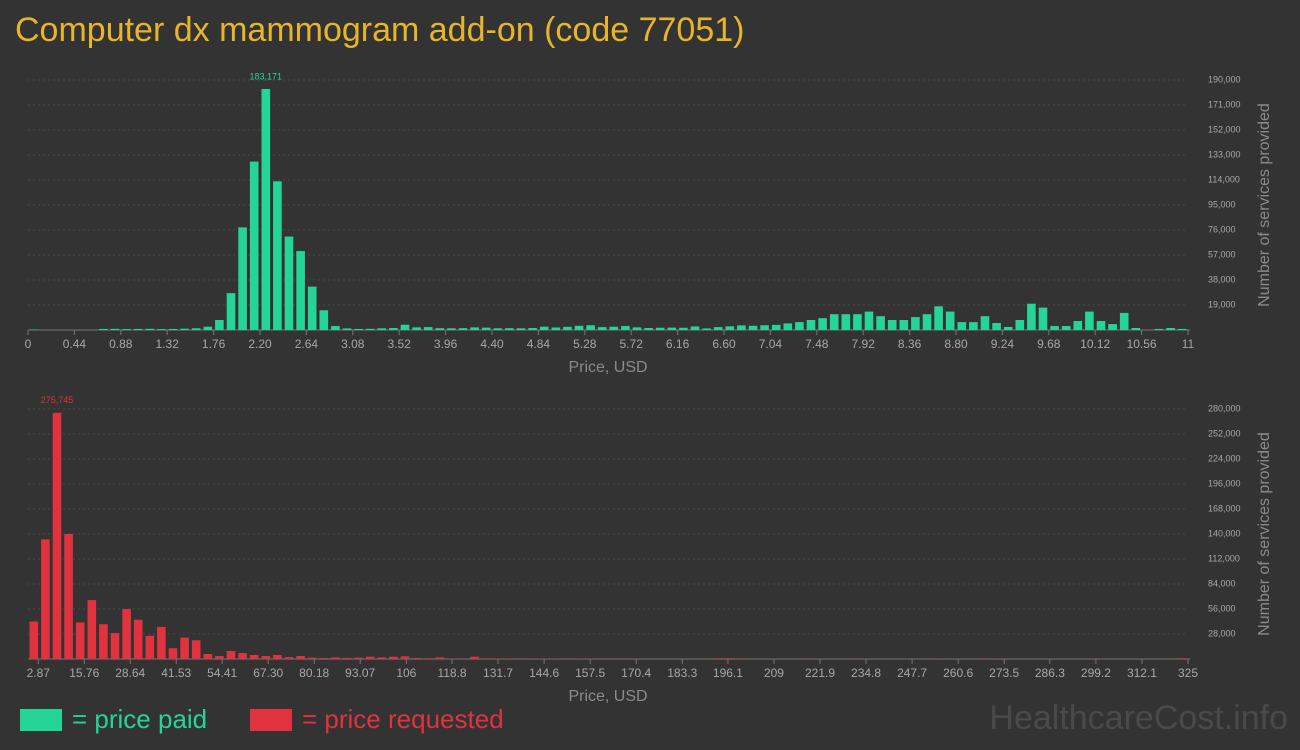  Describe the element at coordinates (724, 344) in the screenshot. I see `x-tick-label: 6.60` at that location.